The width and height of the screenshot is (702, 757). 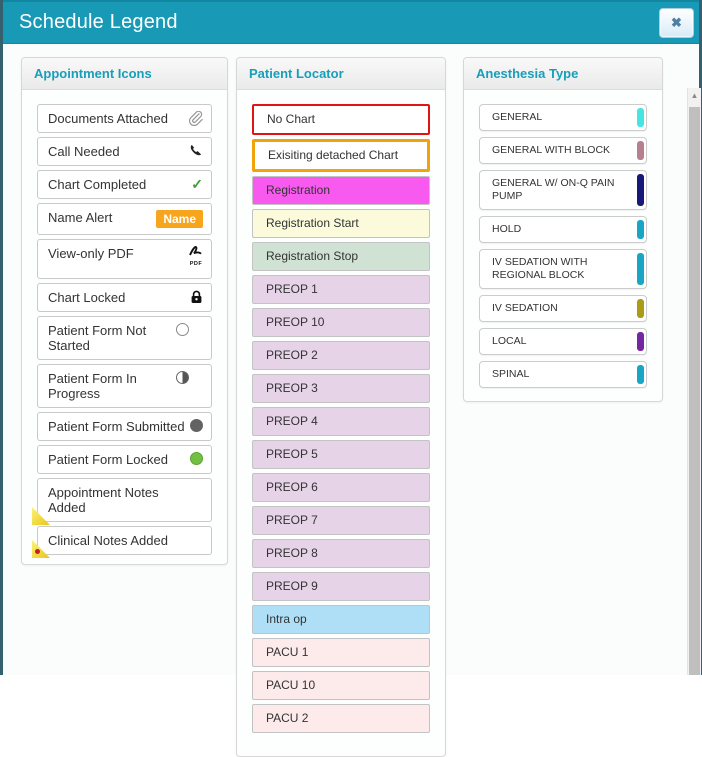 I want to click on locator-item-label: Registration Stop, so click(x=312, y=256).